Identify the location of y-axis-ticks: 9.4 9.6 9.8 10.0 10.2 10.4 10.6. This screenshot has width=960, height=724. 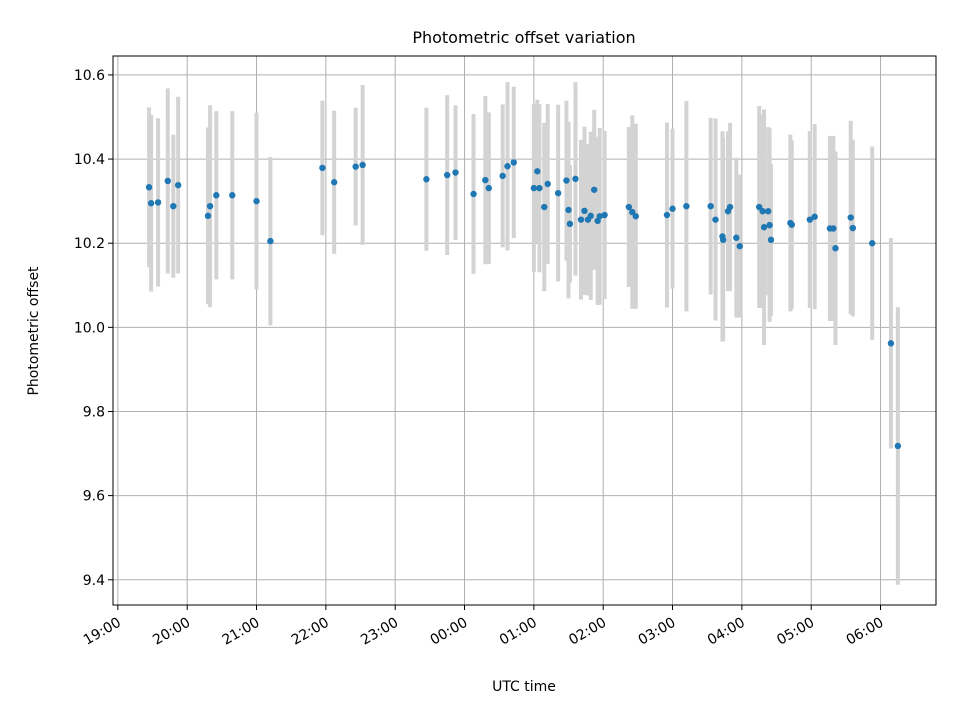
(93, 328).